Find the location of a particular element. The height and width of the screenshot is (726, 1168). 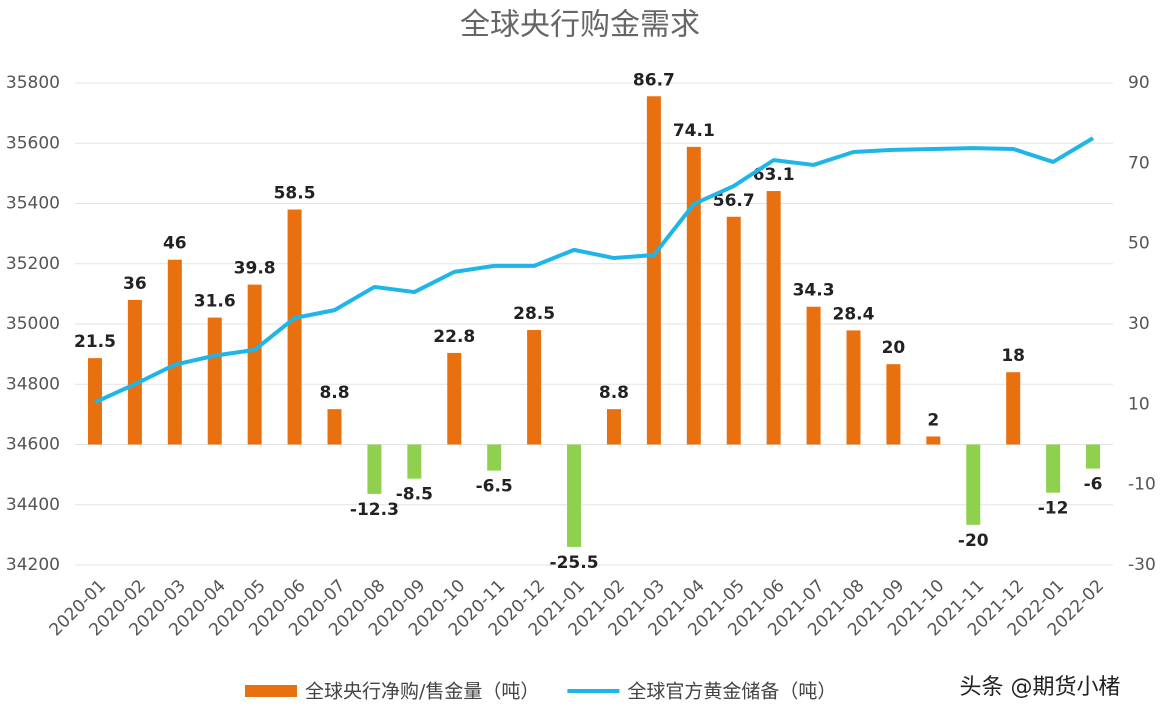

value-label: 28.5 is located at coordinates (534, 314).